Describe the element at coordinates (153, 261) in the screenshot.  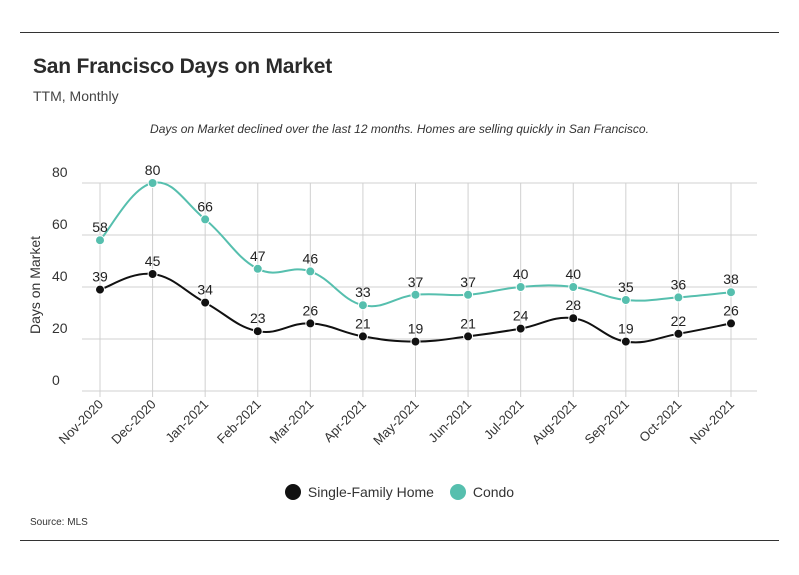
I see `data-label-single-family: 45` at that location.